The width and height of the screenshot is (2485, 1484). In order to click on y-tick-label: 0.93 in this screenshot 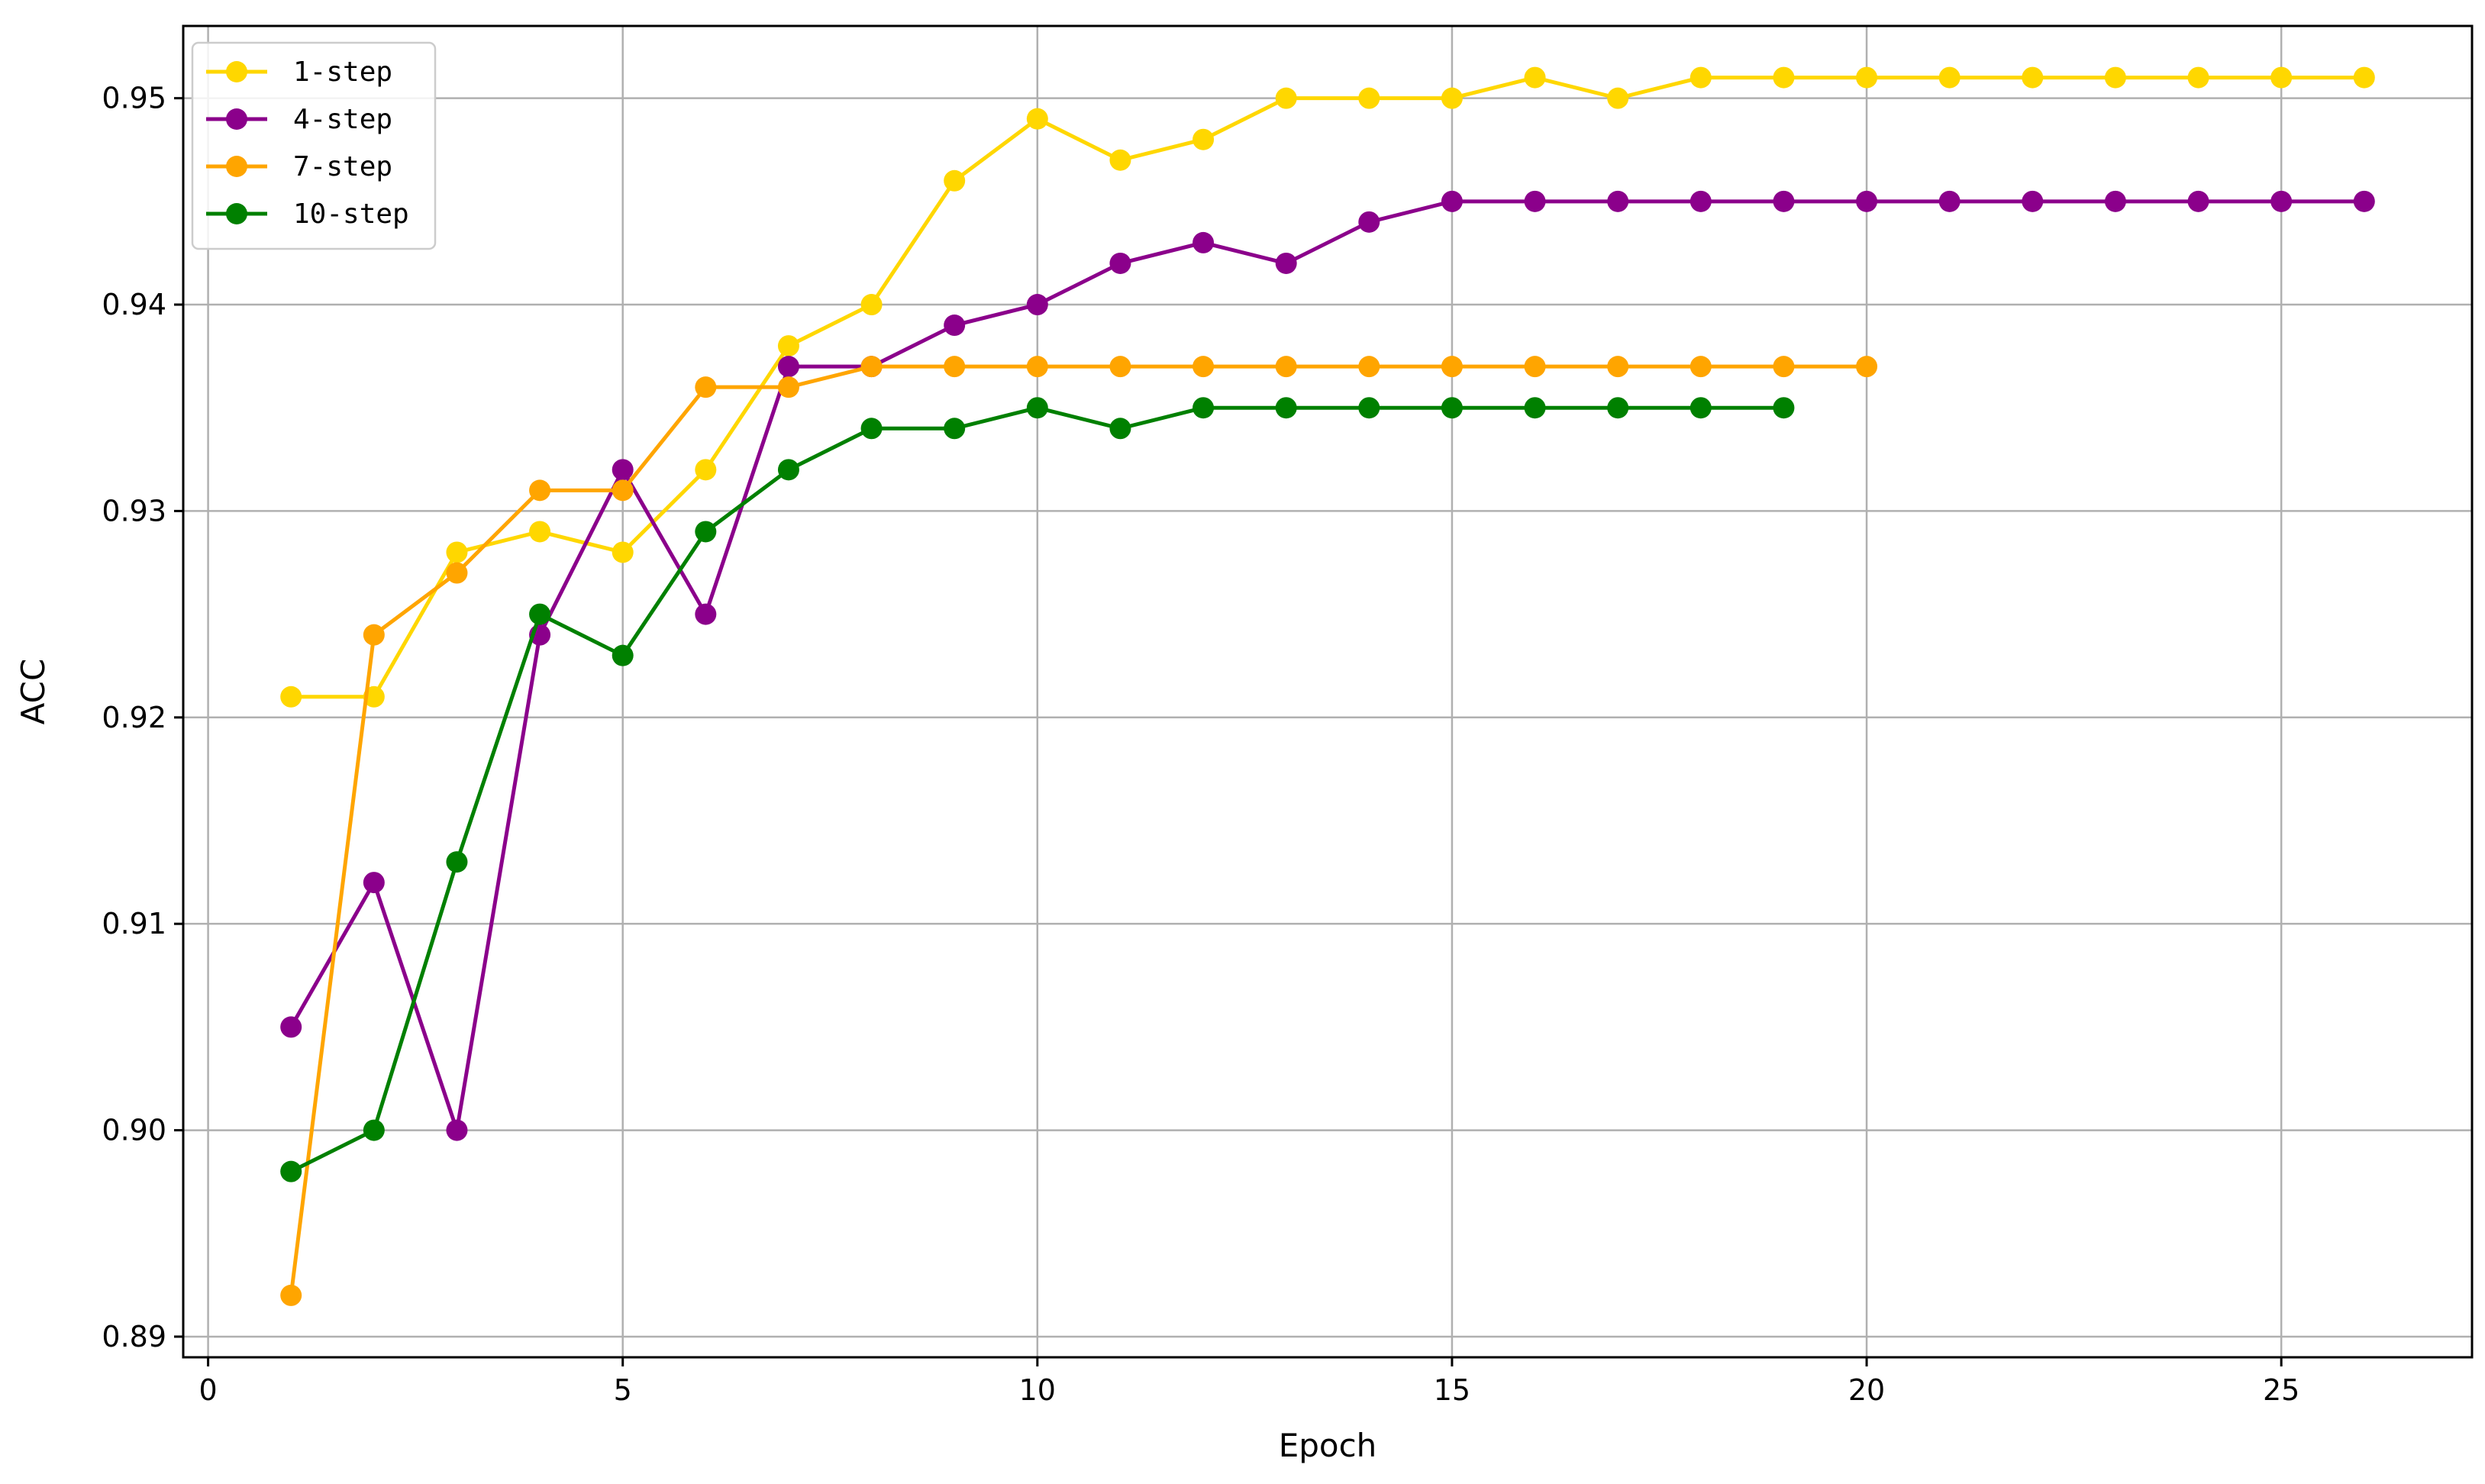, I will do `click(134, 510)`.